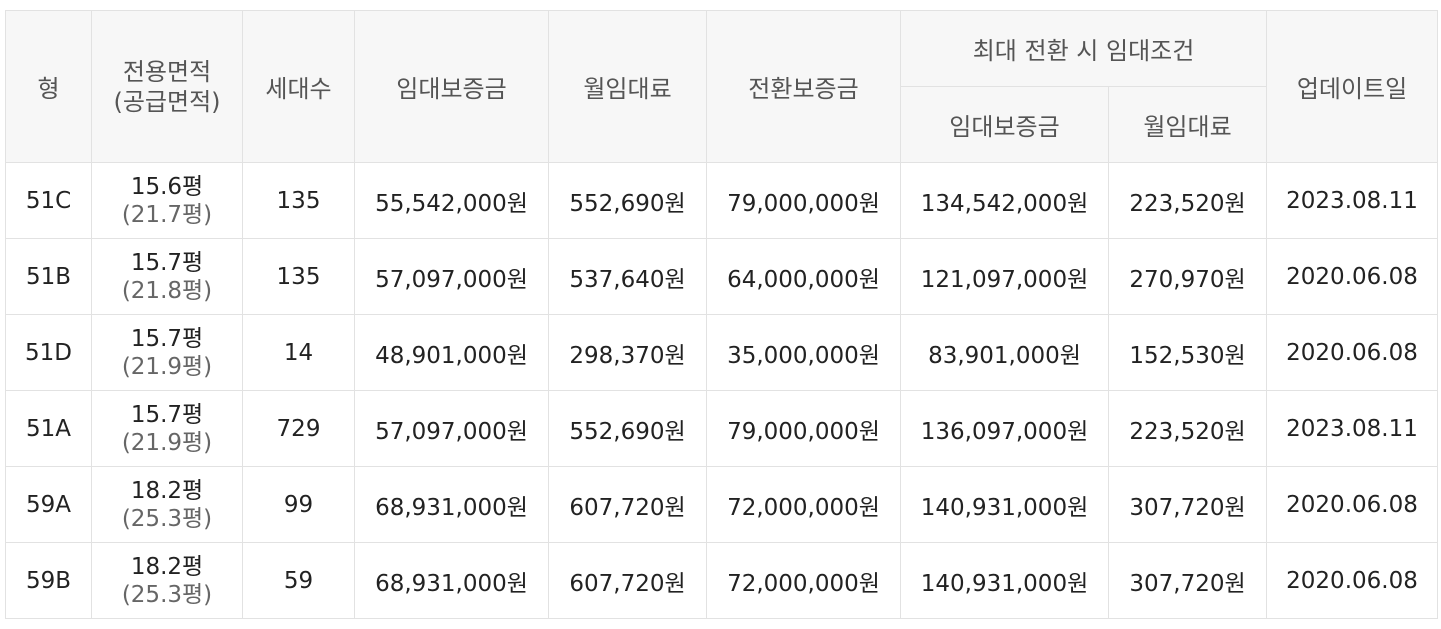  I want to click on cell-households: 59, so click(298, 580).